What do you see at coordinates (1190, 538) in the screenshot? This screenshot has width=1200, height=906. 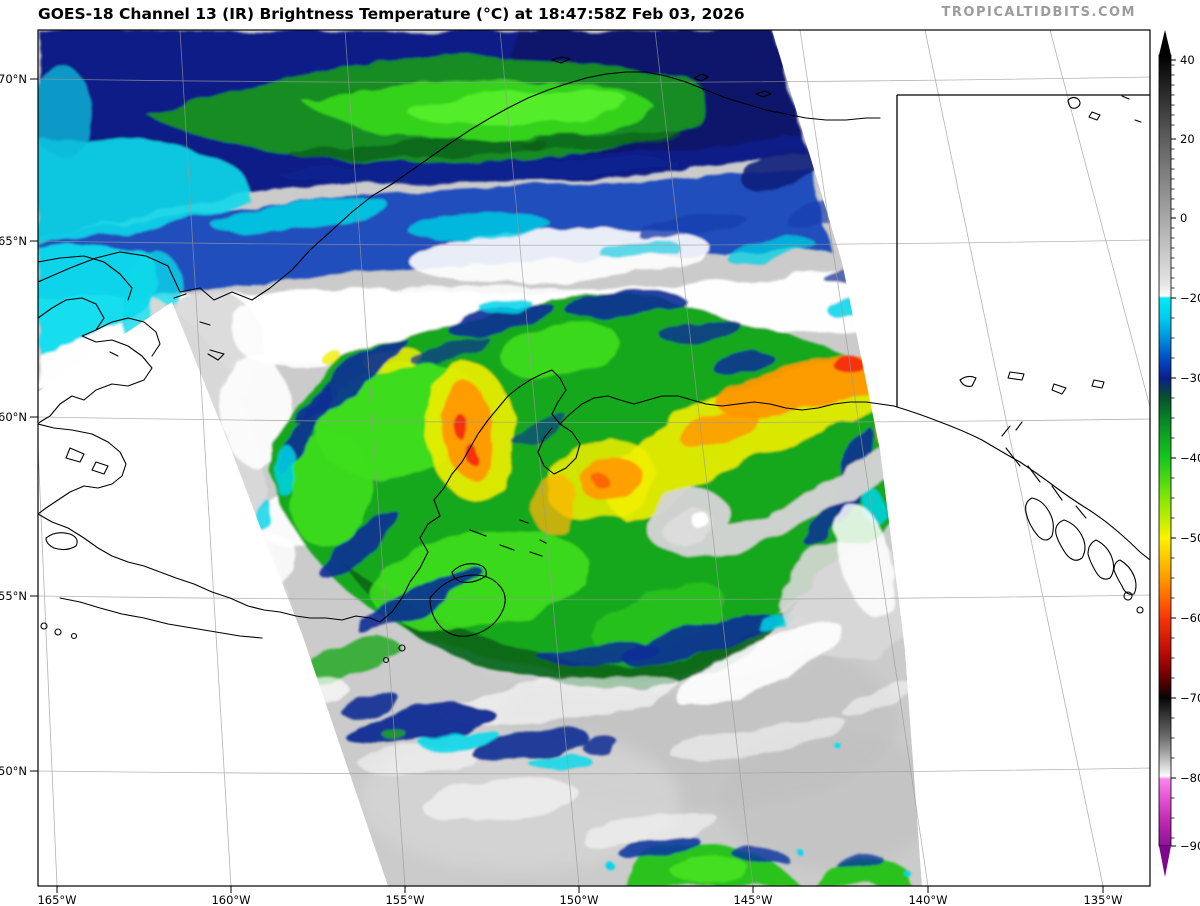 I see `colorbar-tick-label: −50` at bounding box center [1190, 538].